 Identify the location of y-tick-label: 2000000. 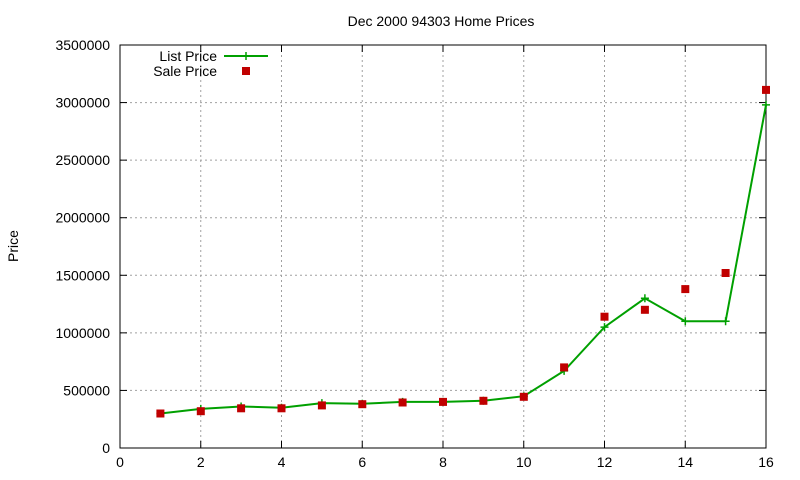
(82, 218).